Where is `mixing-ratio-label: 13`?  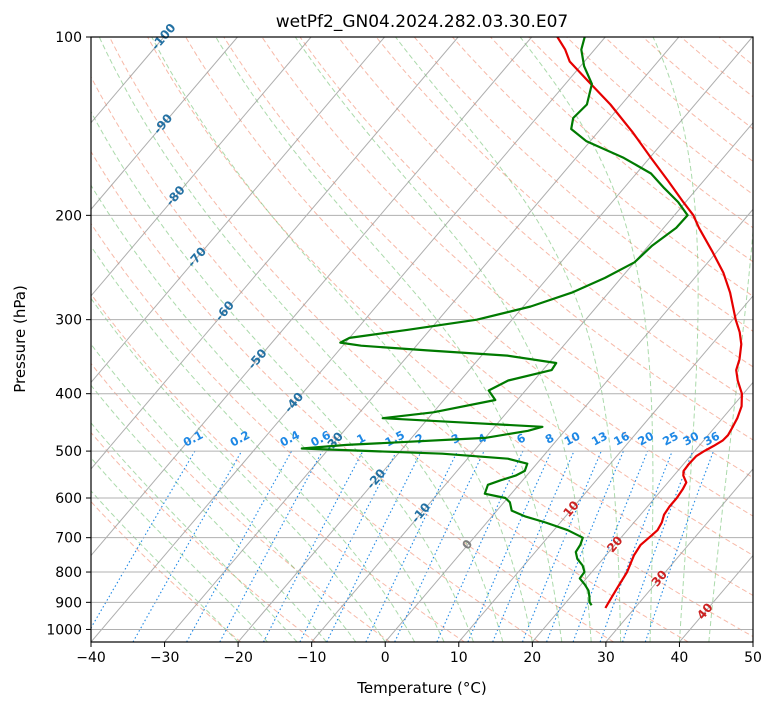 mixing-ratio-label: 13 is located at coordinates (599, 439).